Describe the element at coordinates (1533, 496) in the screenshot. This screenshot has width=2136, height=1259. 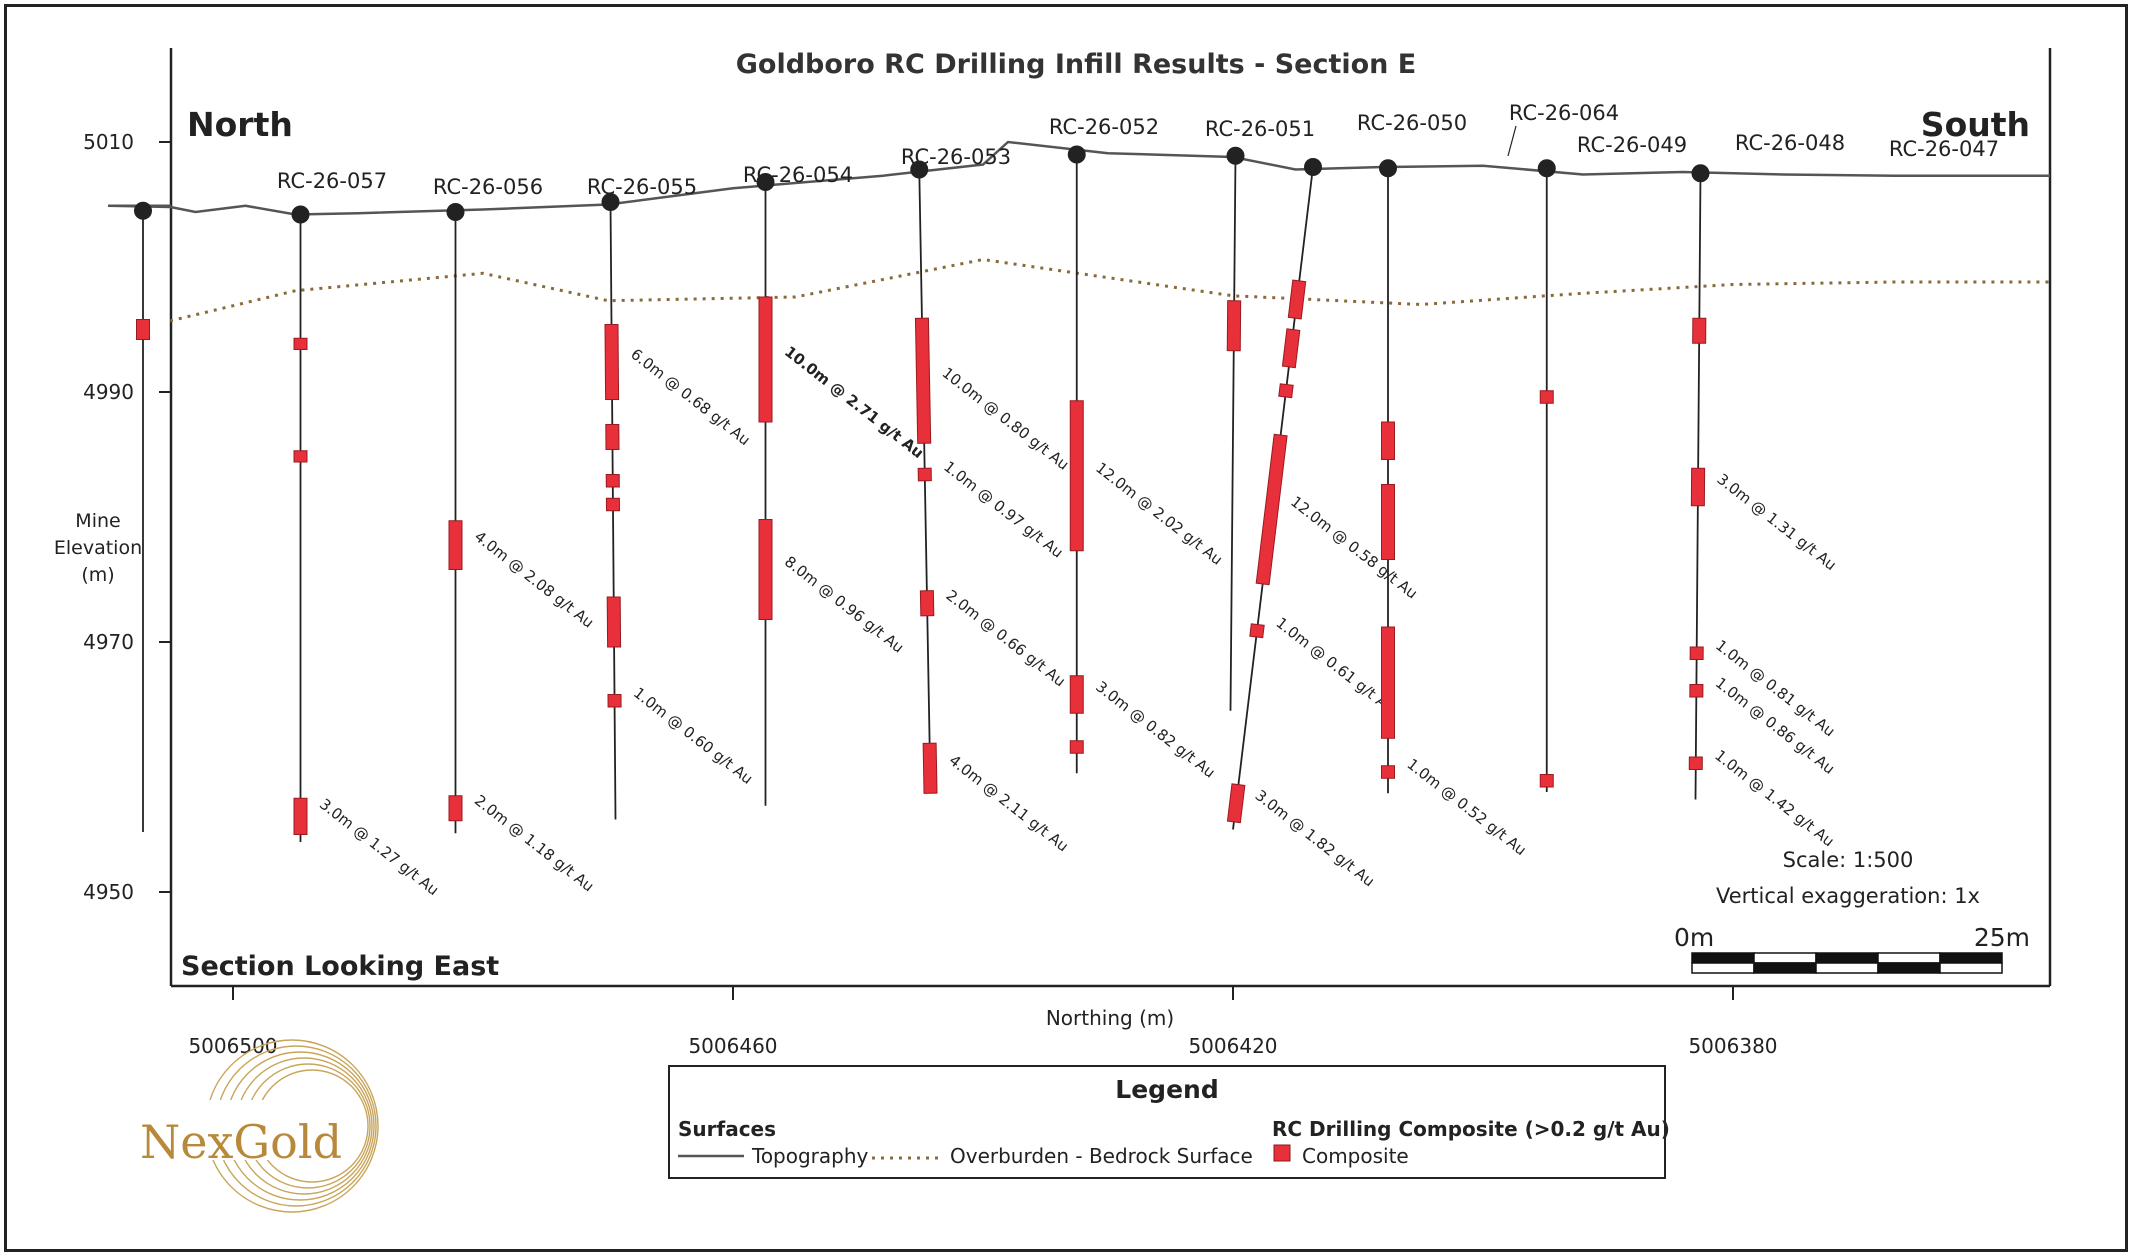
I see `drillhole-rc-26-049: 1.0m @ 0.52 g/t Au RC-26-049` at that location.